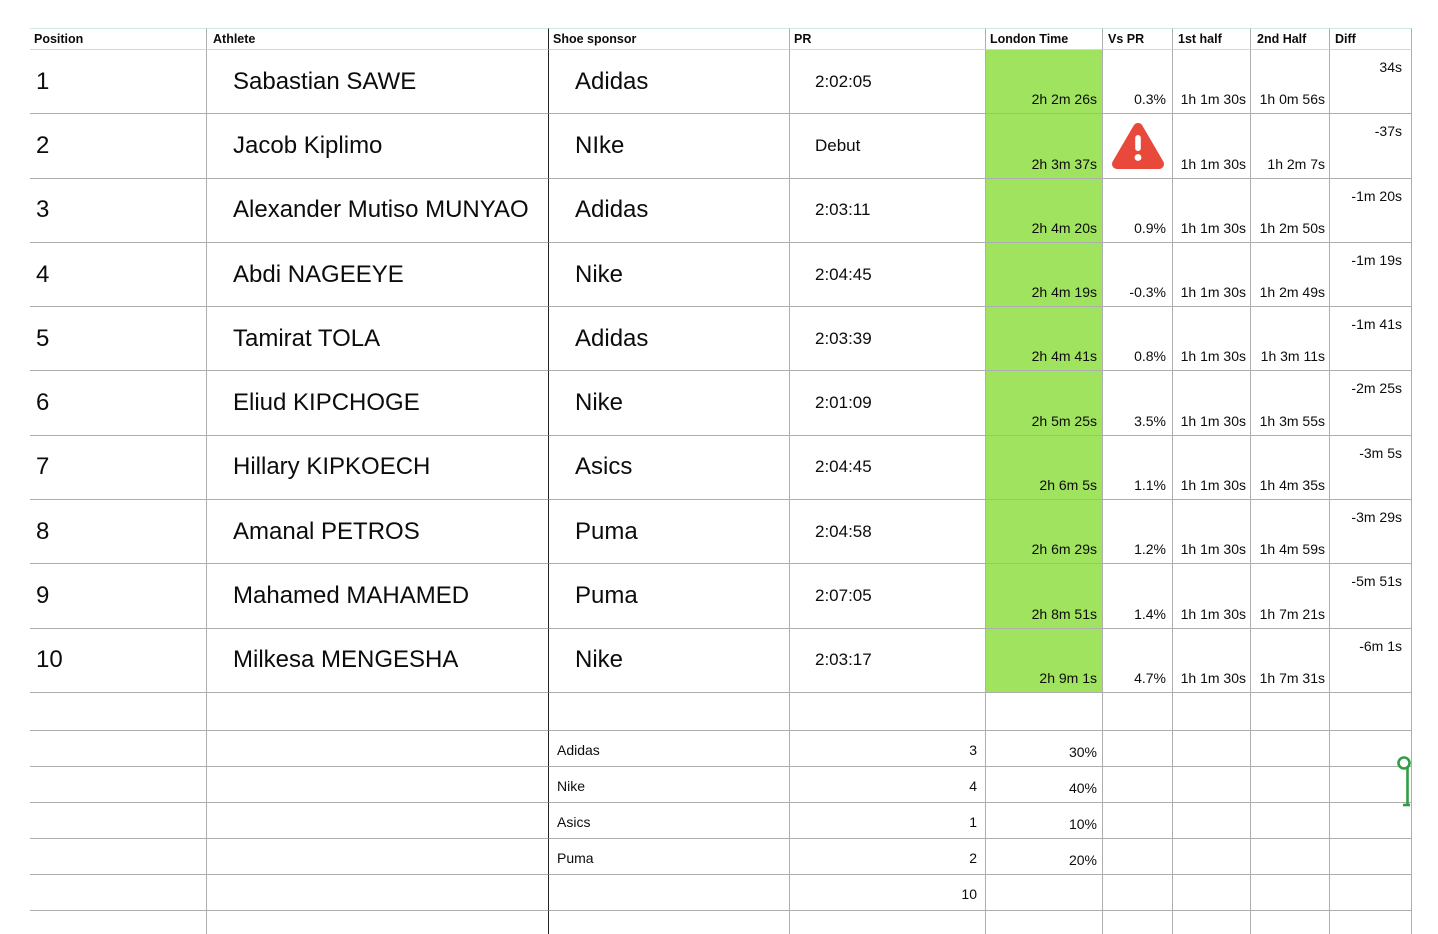  What do you see at coordinates (669, 748) in the screenshot?
I see `summary-label-cell: Adidas` at bounding box center [669, 748].